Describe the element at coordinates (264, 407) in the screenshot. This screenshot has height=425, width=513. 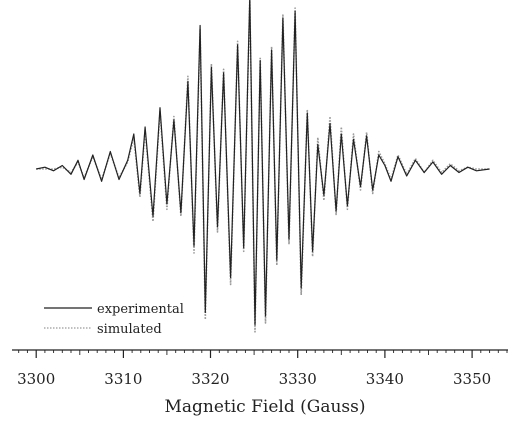
I see `x-axis-title: Magnetic Field (Gauss)` at that location.